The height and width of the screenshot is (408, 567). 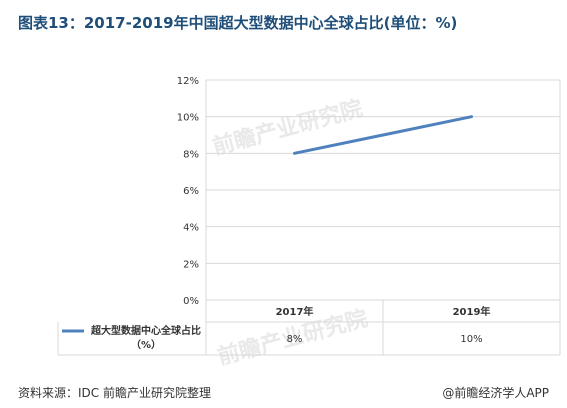 What do you see at coordinates (471, 339) in the screenshot?
I see `data-table-value: 10%` at bounding box center [471, 339].